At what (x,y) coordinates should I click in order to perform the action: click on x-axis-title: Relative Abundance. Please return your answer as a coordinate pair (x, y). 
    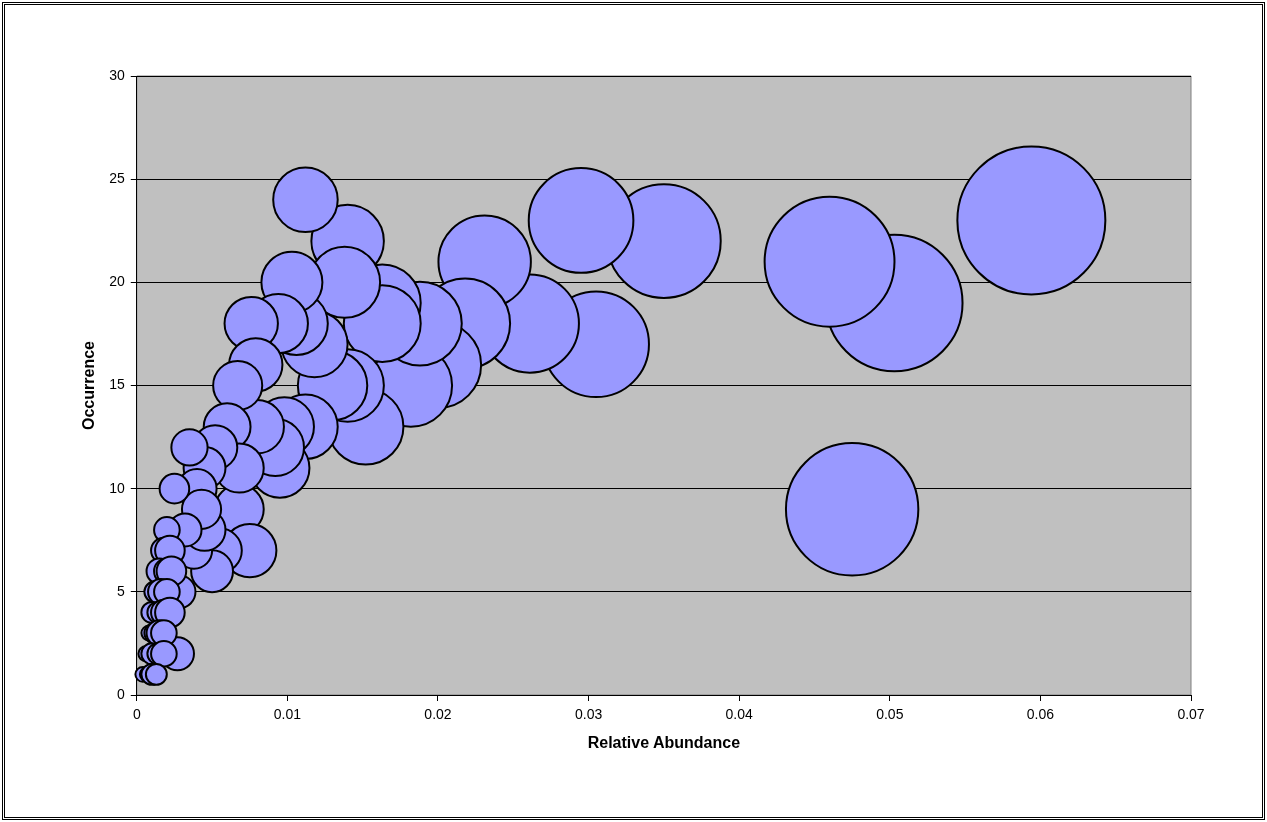
    Looking at the image, I should click on (664, 742).